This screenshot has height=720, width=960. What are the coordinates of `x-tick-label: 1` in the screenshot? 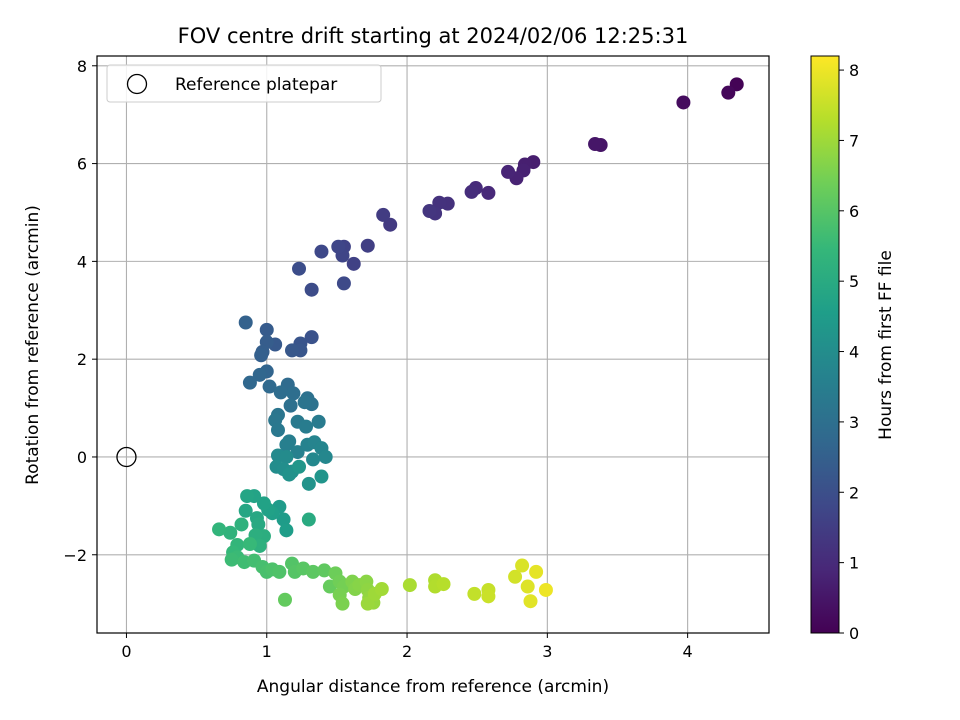 It's located at (267, 651).